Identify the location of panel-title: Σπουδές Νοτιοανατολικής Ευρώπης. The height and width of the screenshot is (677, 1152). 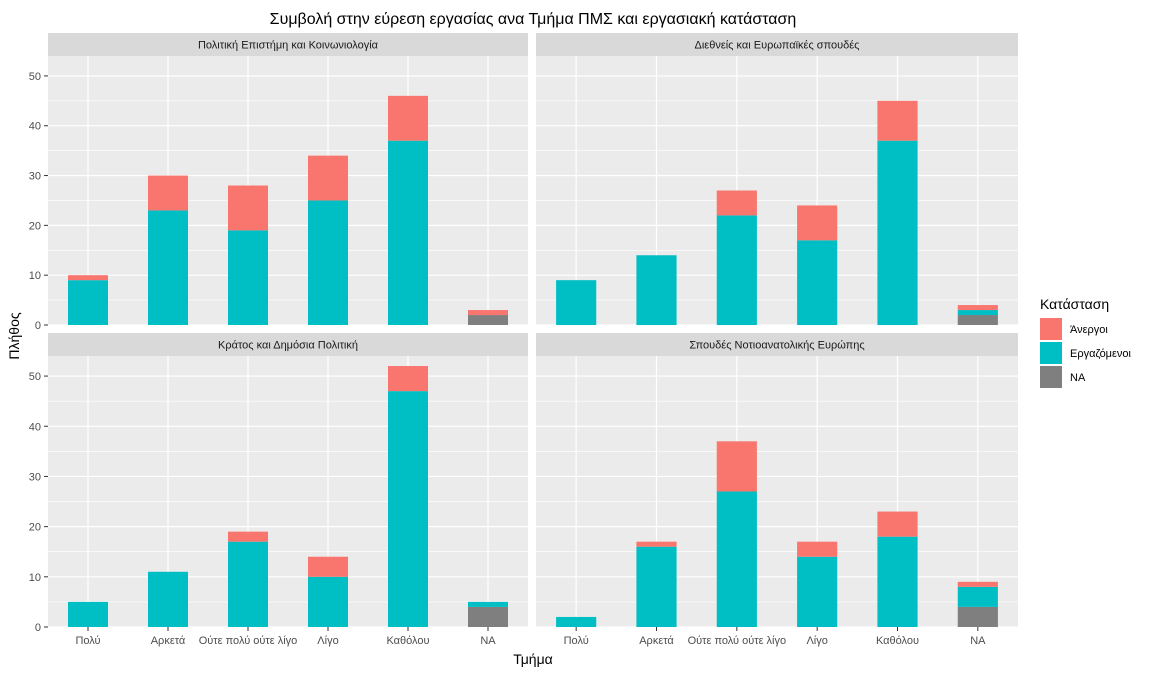
(776, 346).